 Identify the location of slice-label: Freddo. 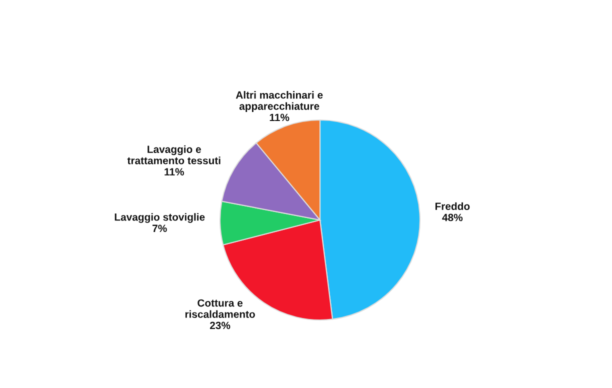
(452, 206).